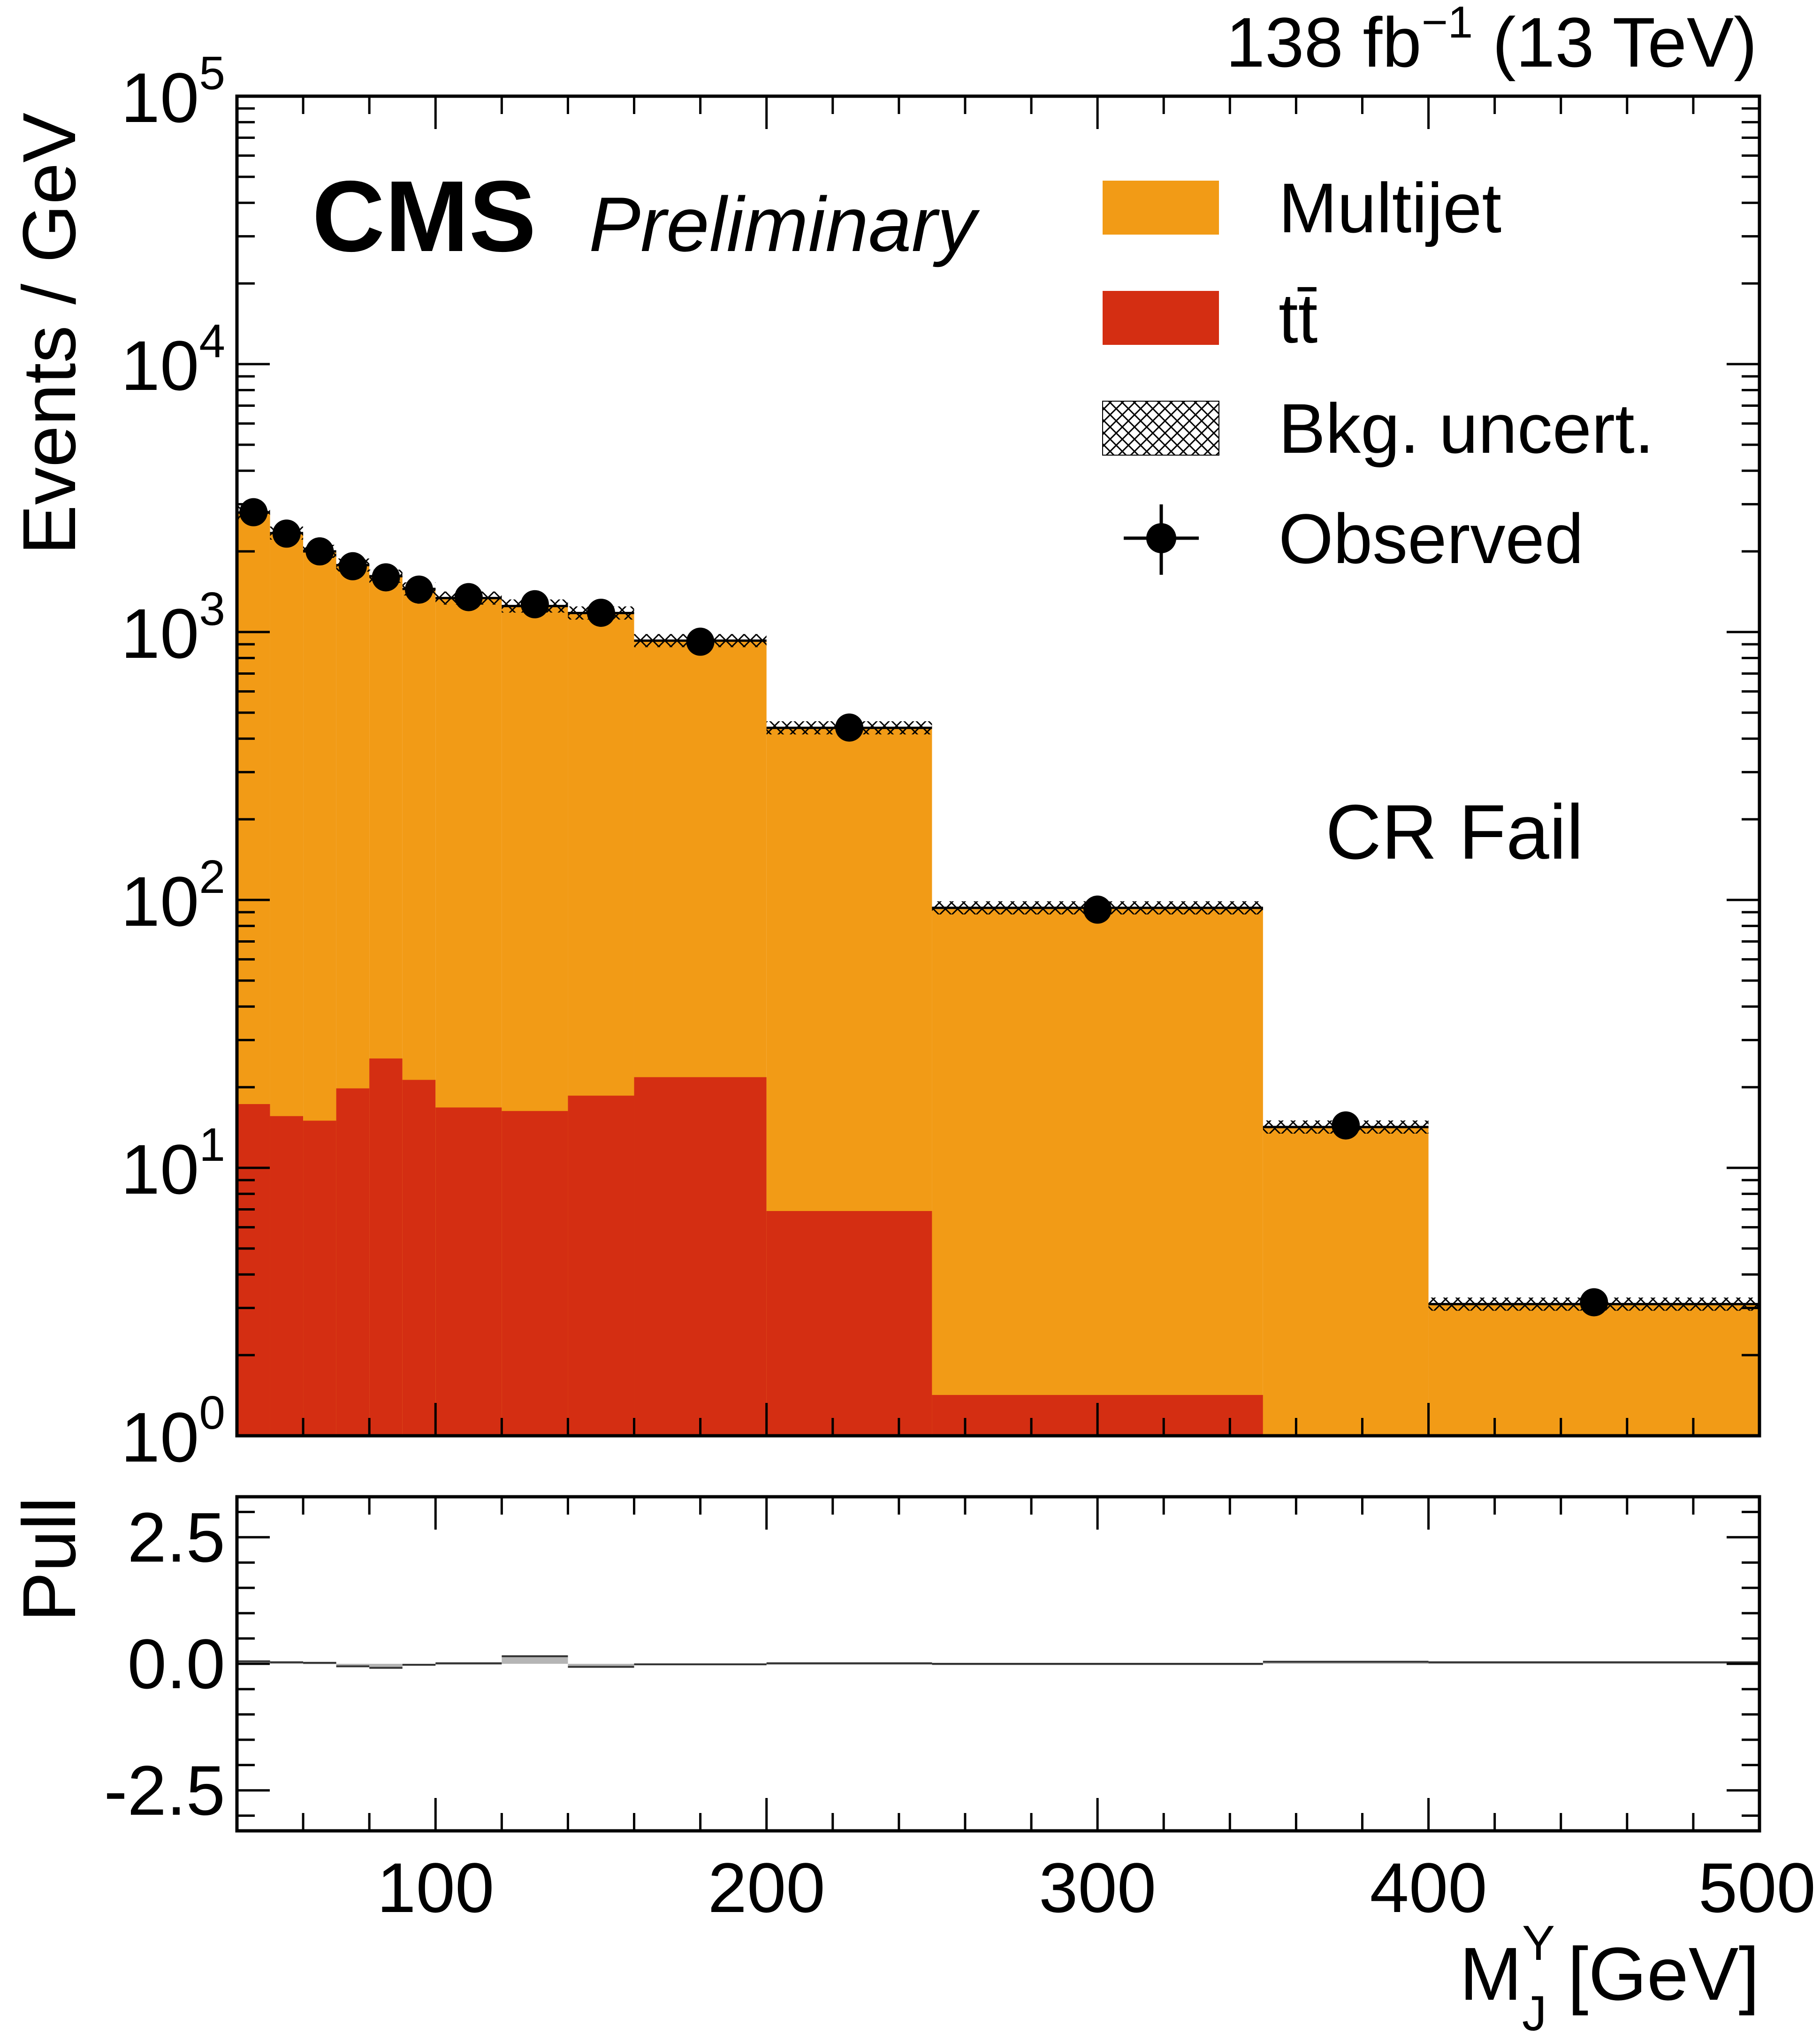  I want to click on x-tick-label: 300, so click(1097, 1887).